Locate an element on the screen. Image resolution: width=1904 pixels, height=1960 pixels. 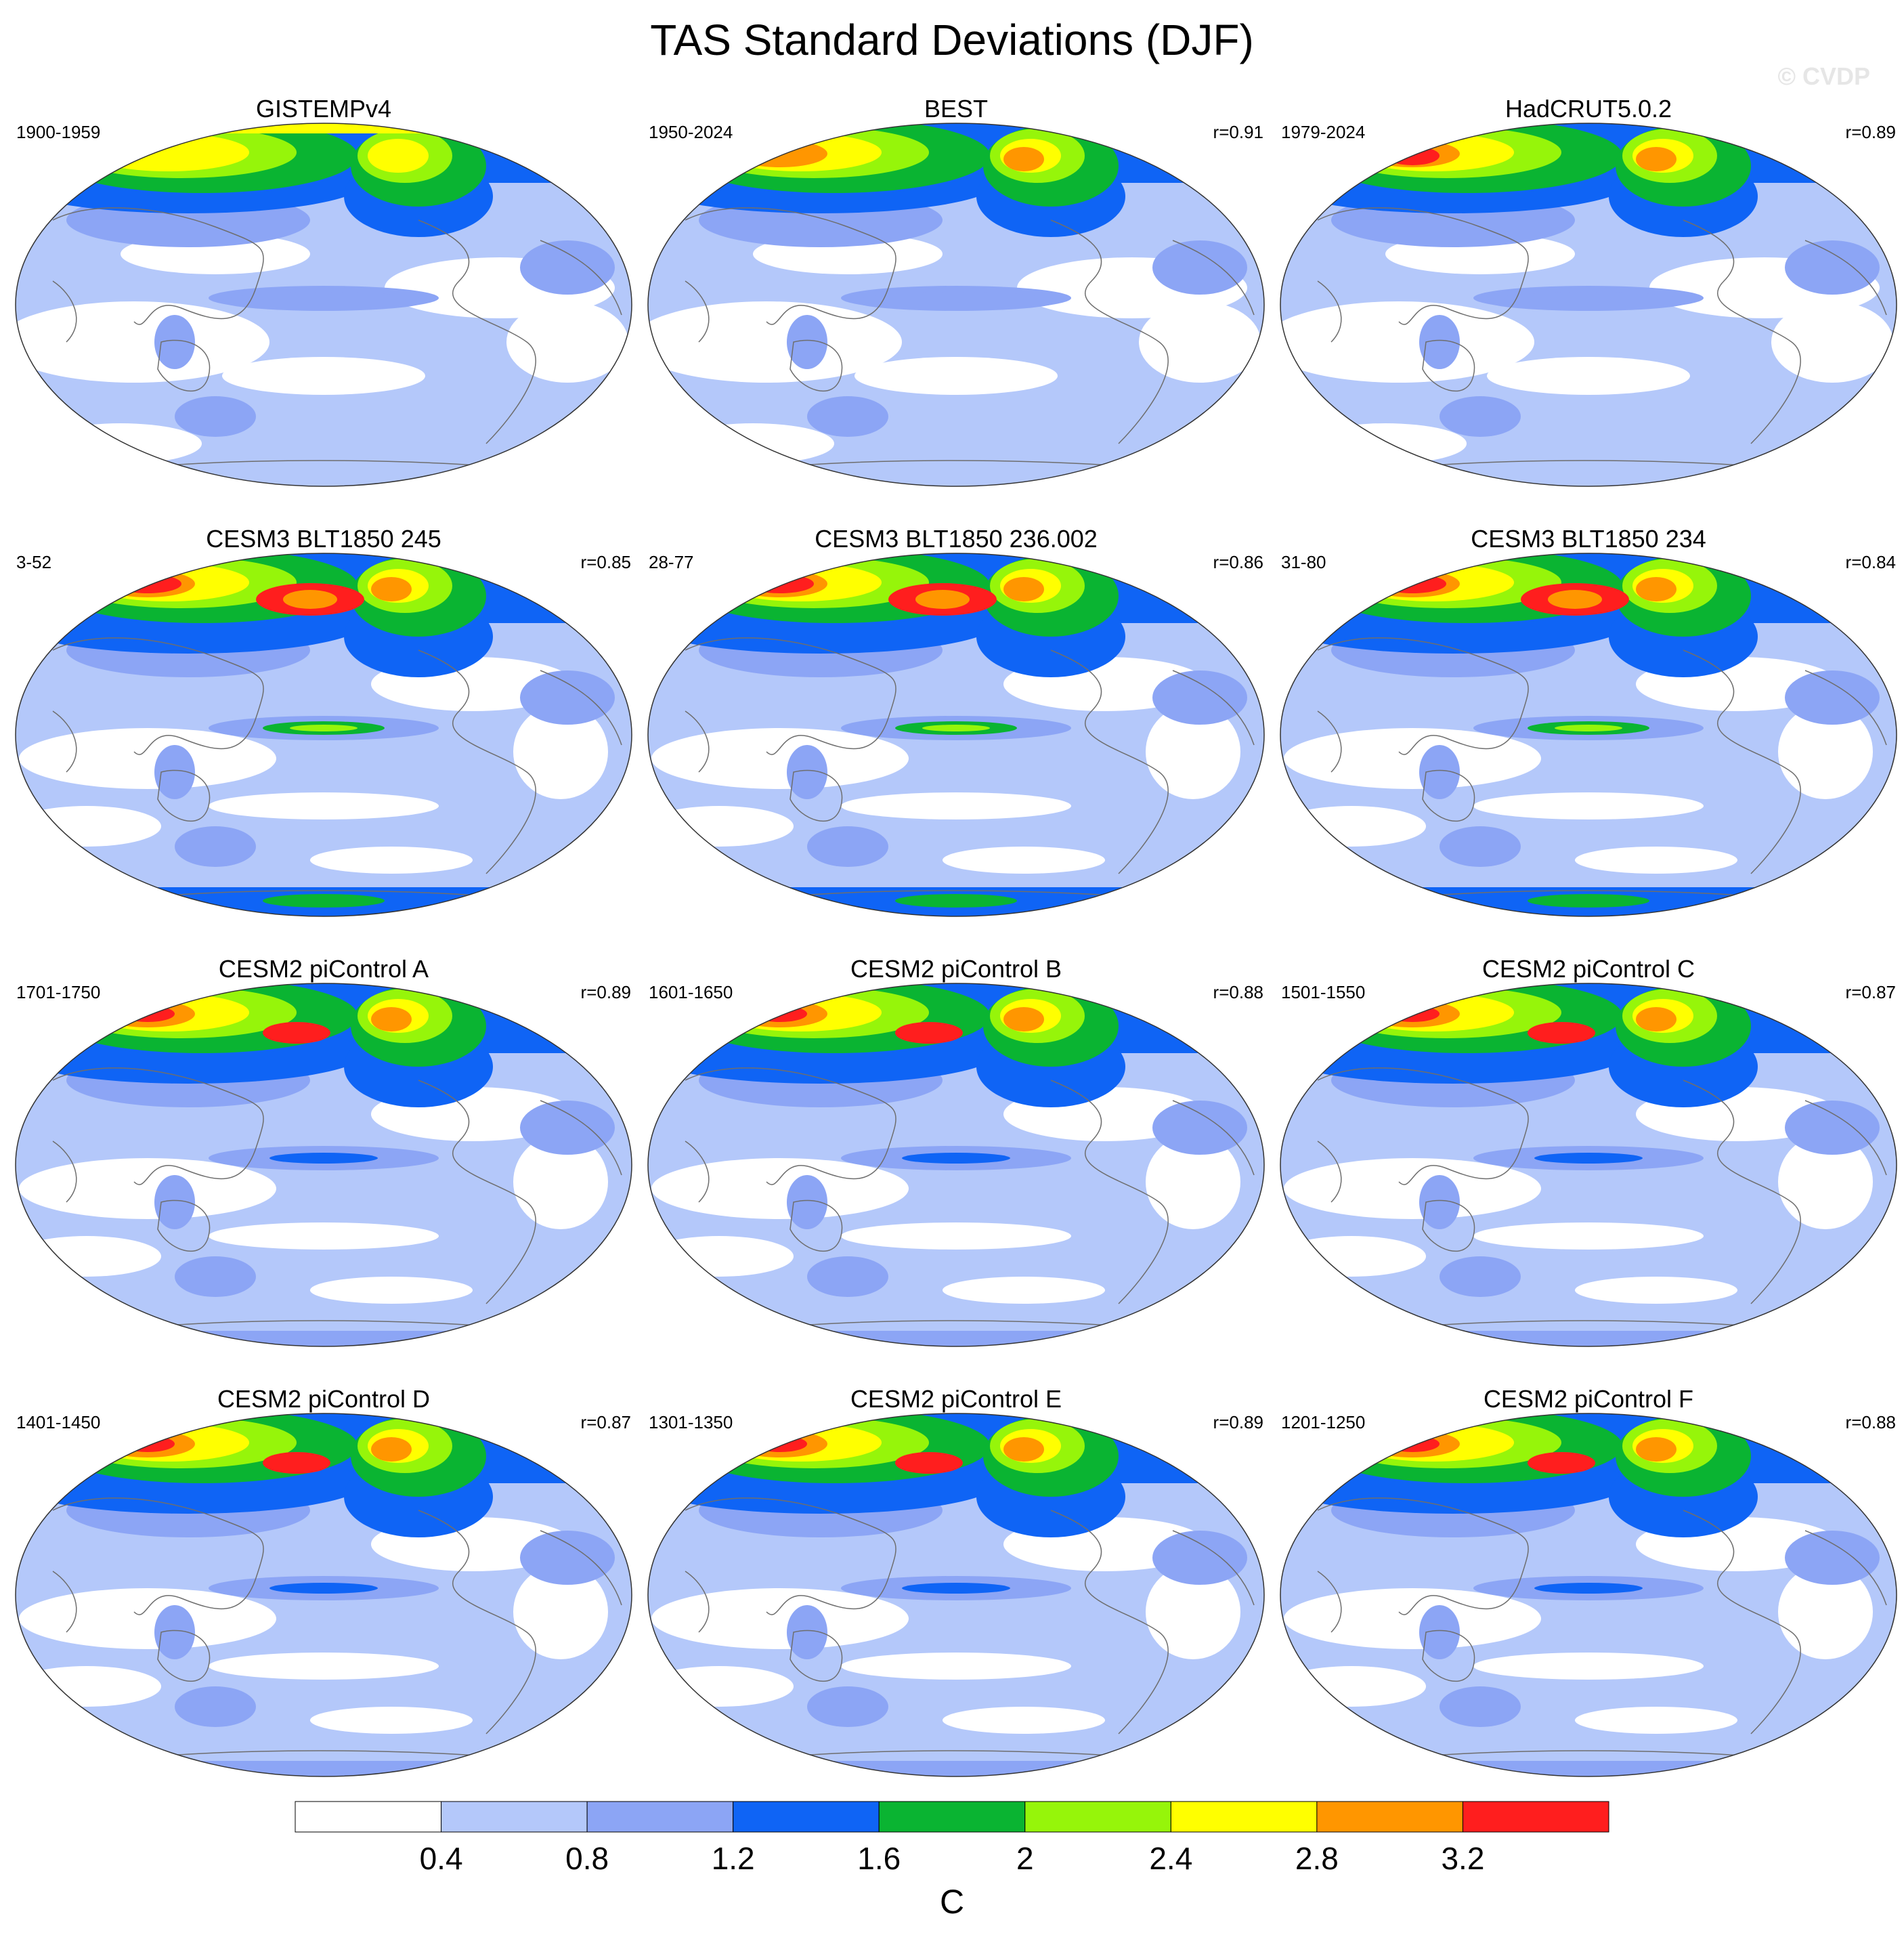
panel-period: 1601-1650 is located at coordinates (691, 992).